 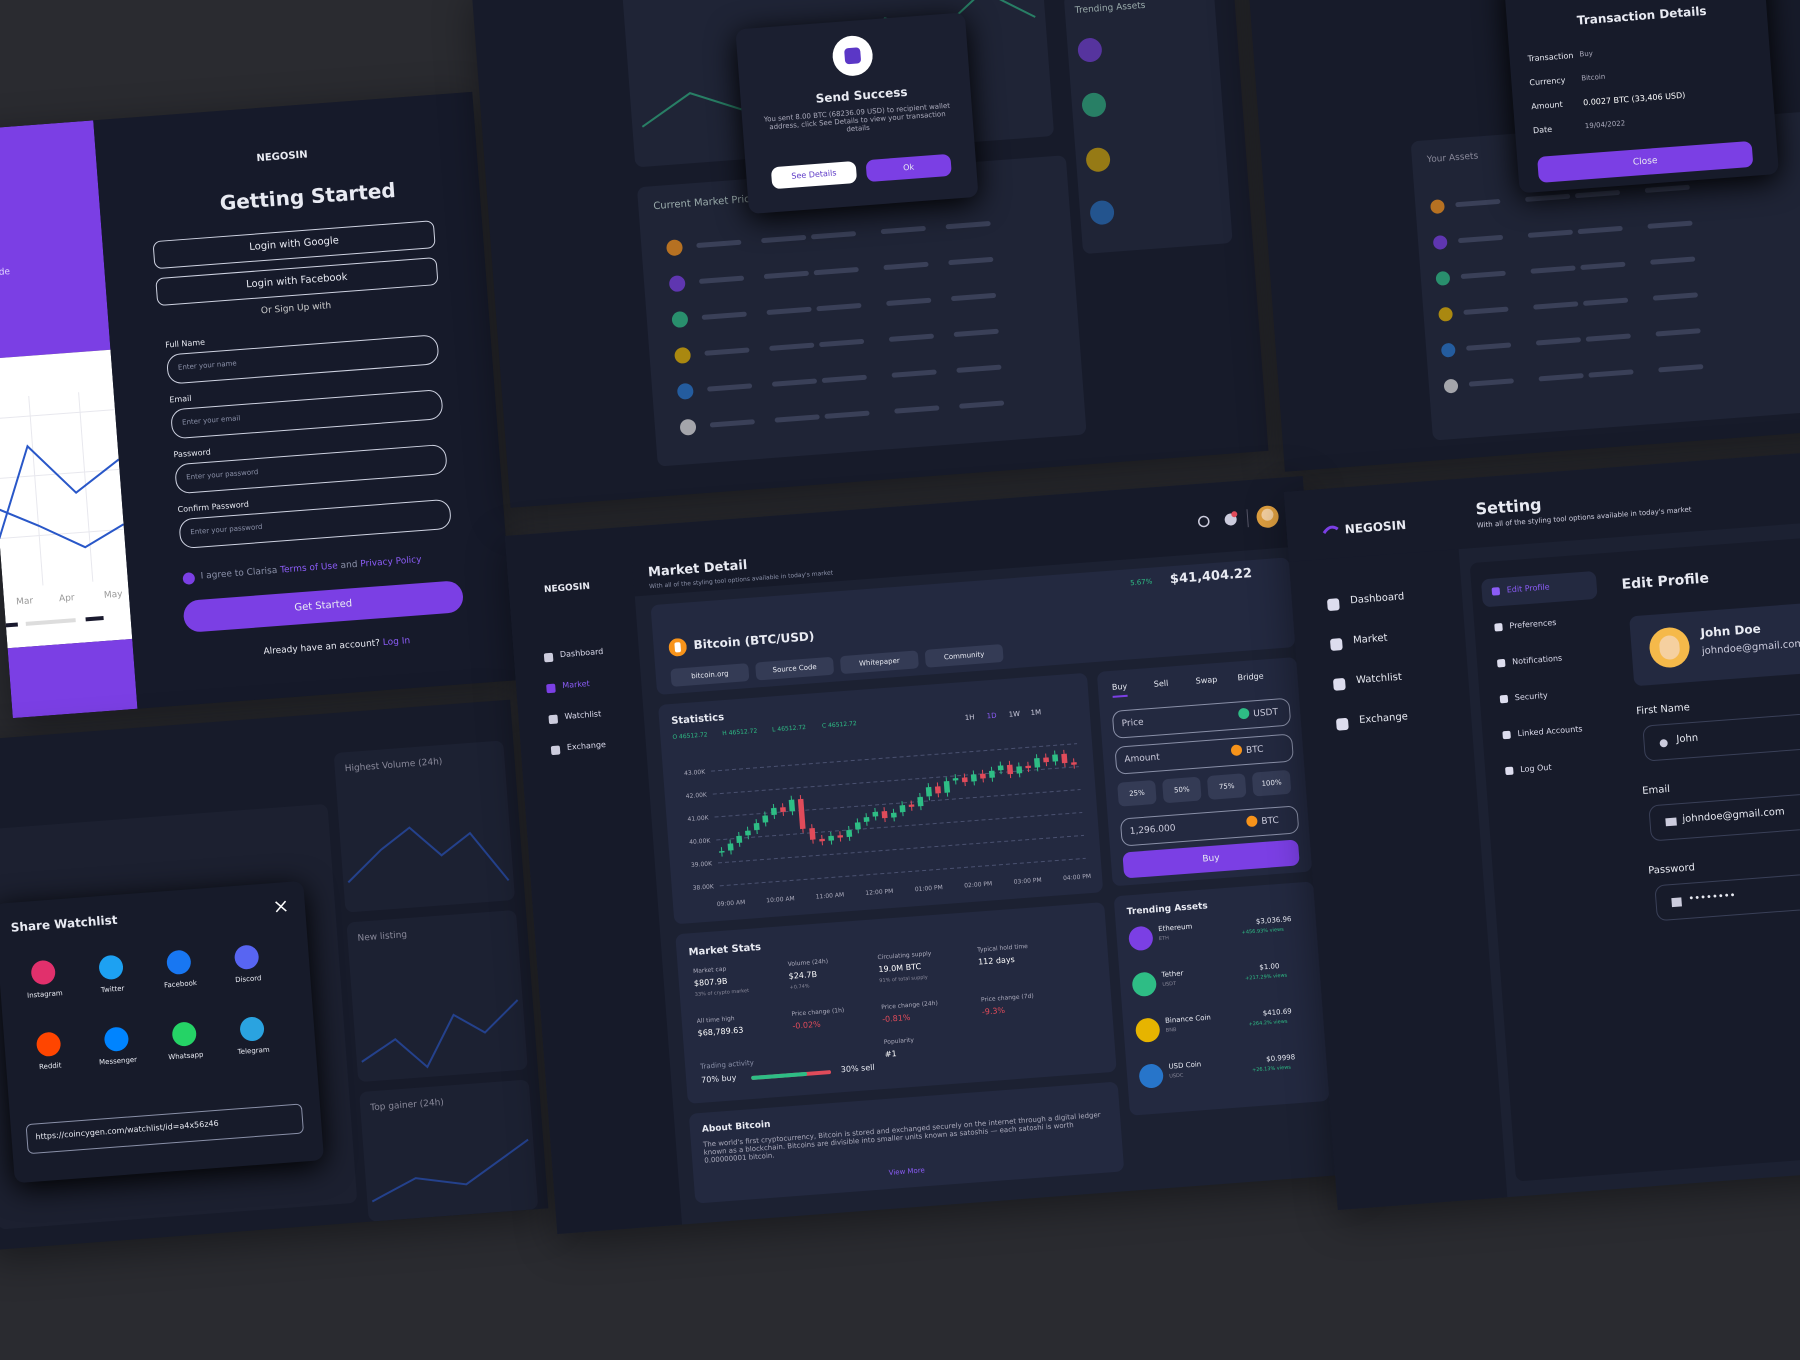 What do you see at coordinates (1731, 631) in the screenshot?
I see `profile-name: John Doe` at bounding box center [1731, 631].